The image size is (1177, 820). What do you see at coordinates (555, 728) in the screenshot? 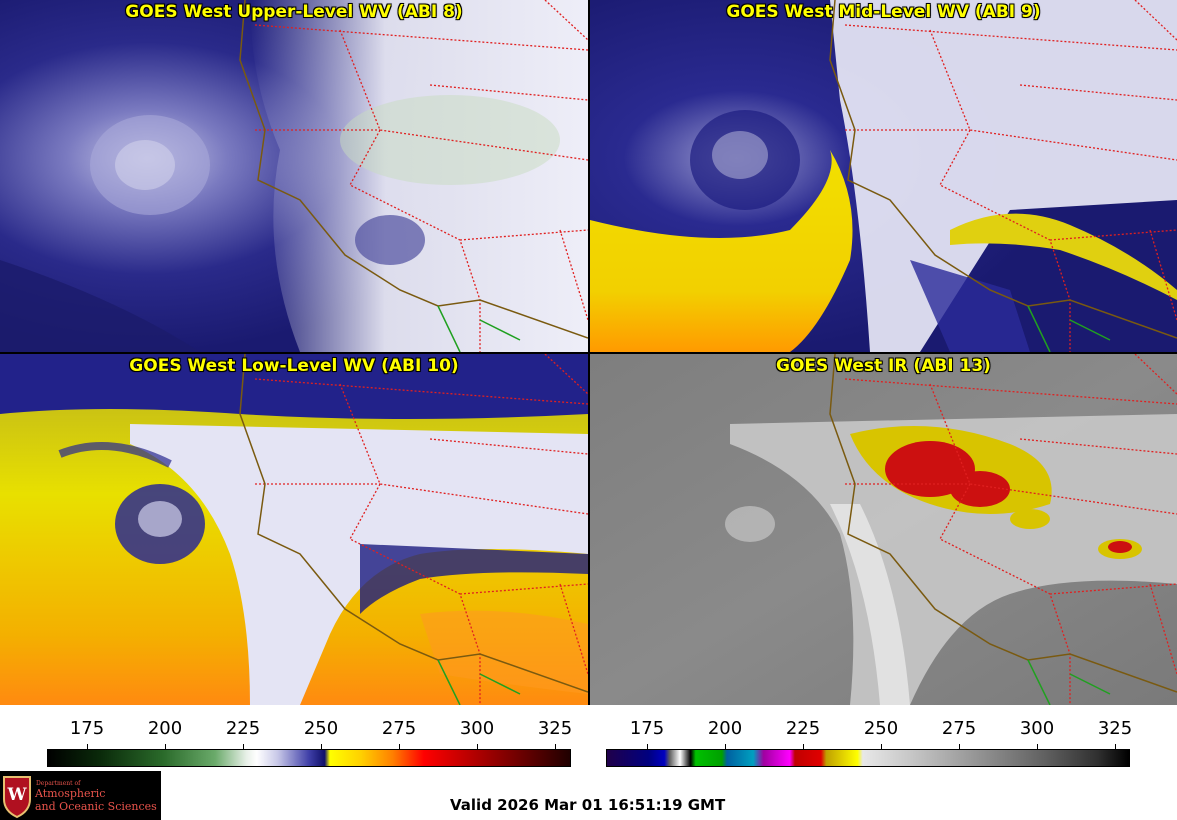
I see `wv-tick-label: 325` at bounding box center [555, 728].